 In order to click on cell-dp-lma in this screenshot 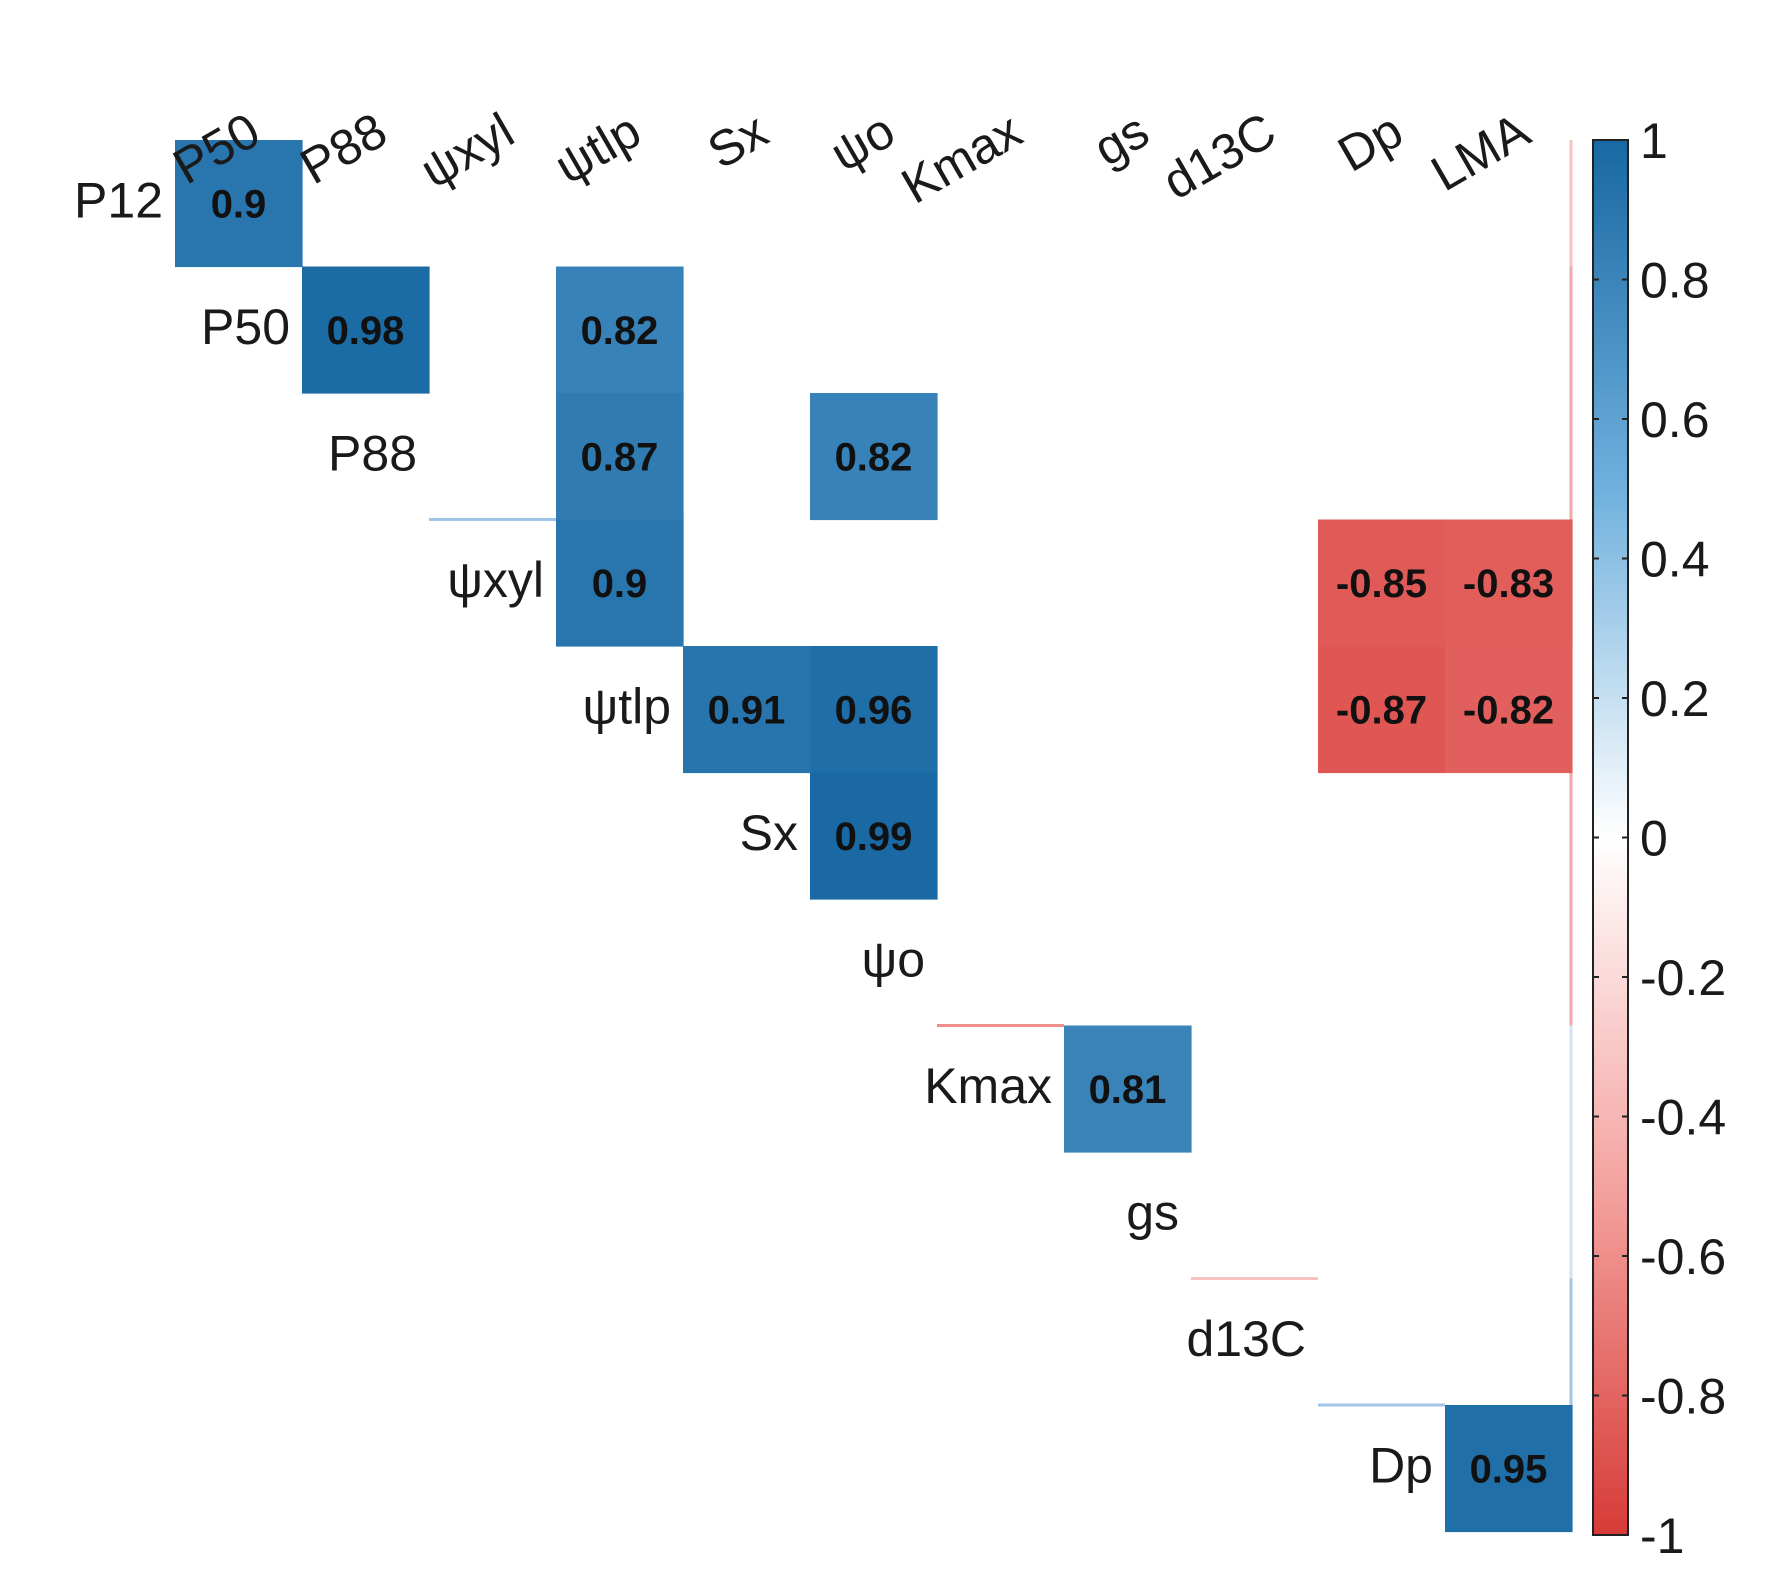, I will do `click(1509, 1469)`.